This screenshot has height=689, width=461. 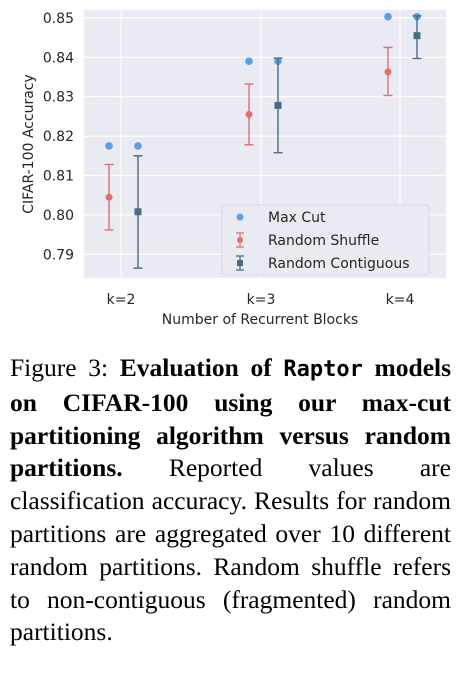 I want to click on x-tick-label: k=4, so click(x=400, y=300).